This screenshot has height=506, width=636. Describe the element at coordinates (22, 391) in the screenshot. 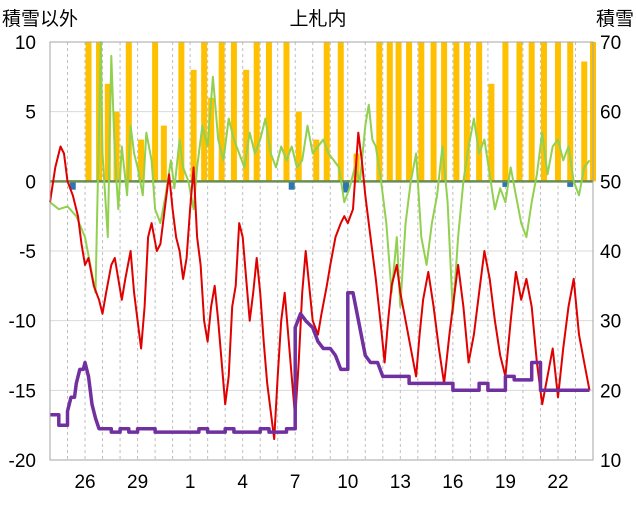

I see `left-tick-label: -15` at that location.